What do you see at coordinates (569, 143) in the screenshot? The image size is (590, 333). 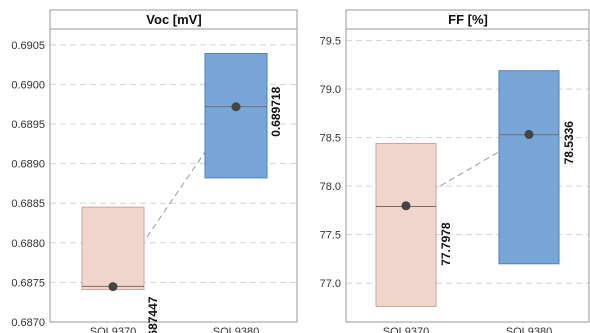 I see `mean-data-label: 78.5336` at bounding box center [569, 143].